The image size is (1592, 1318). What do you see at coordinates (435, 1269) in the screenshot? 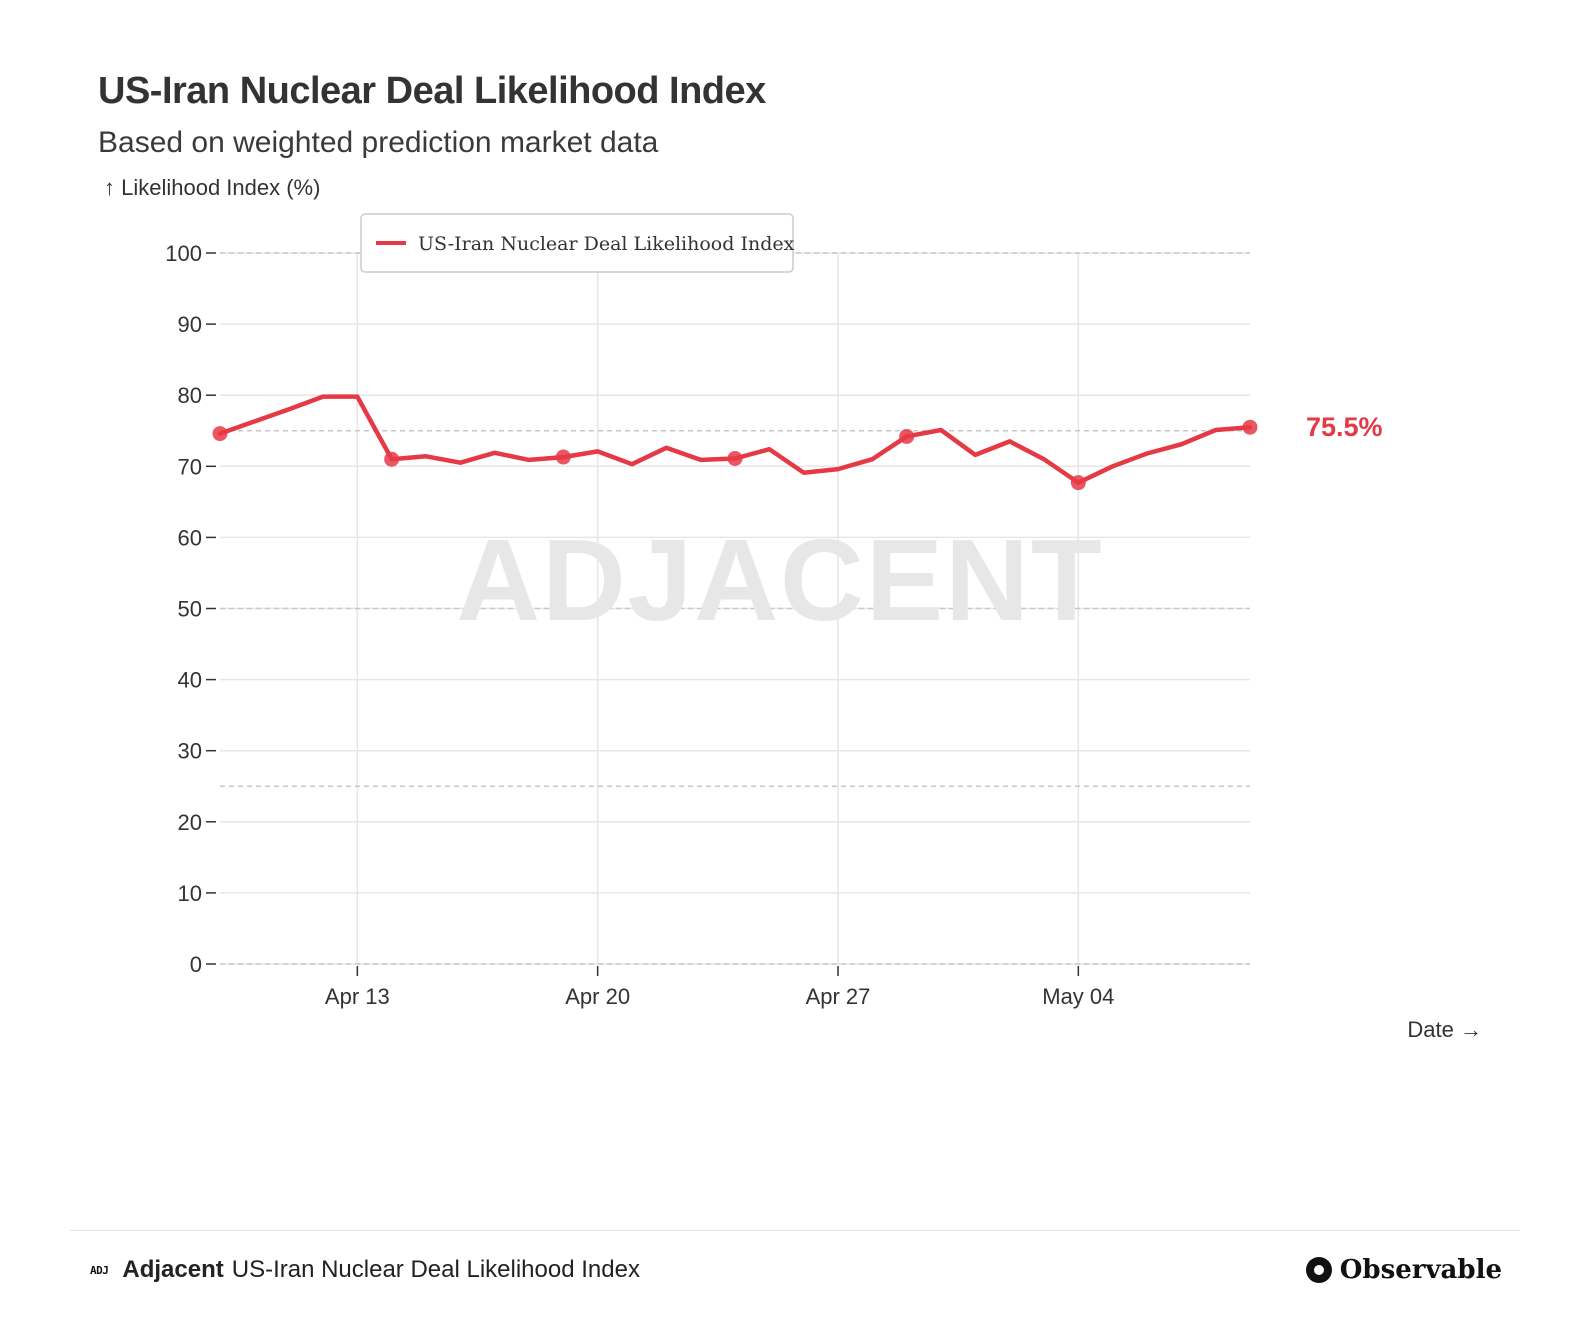
I see `footer-caption: US-Iran Nuclear Deal Likelihood Index` at bounding box center [435, 1269].